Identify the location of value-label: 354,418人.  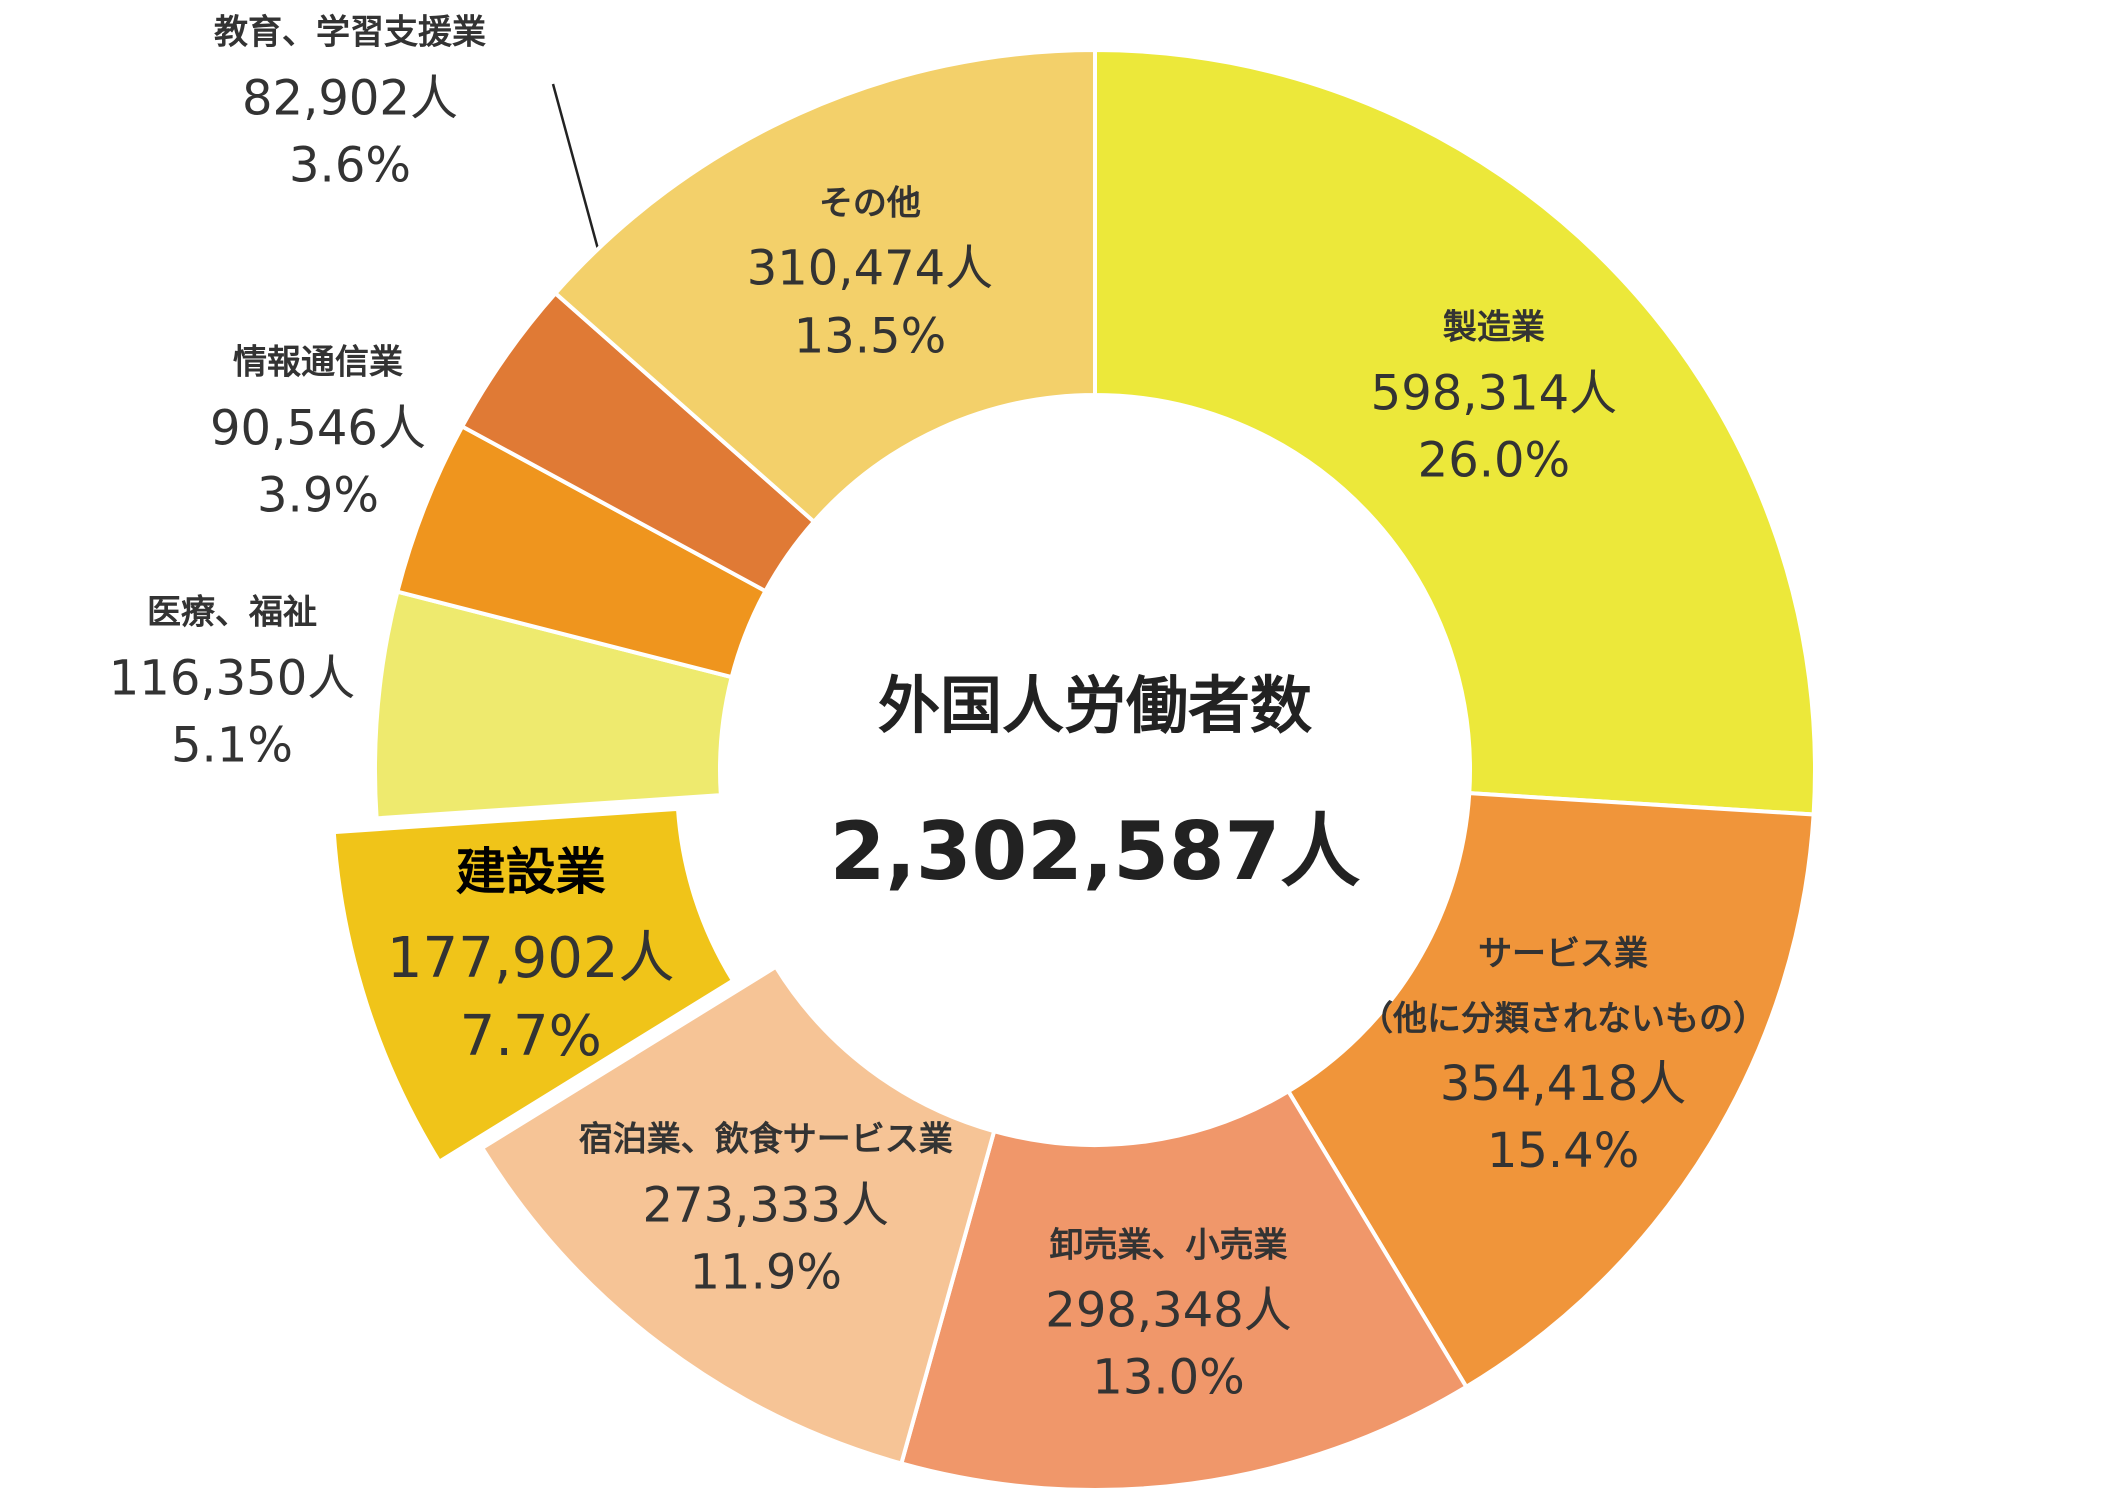
(1563, 1084).